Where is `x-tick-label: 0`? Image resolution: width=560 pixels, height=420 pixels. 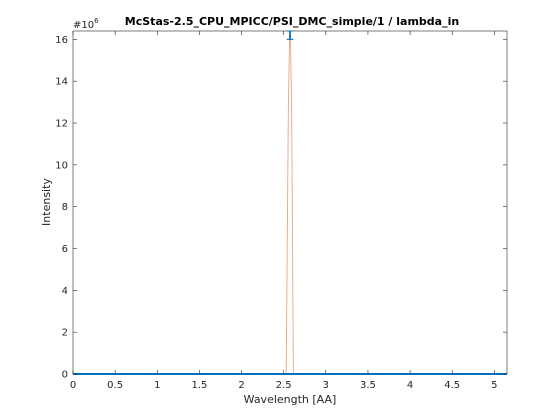 x-tick-label: 0 is located at coordinates (73, 385).